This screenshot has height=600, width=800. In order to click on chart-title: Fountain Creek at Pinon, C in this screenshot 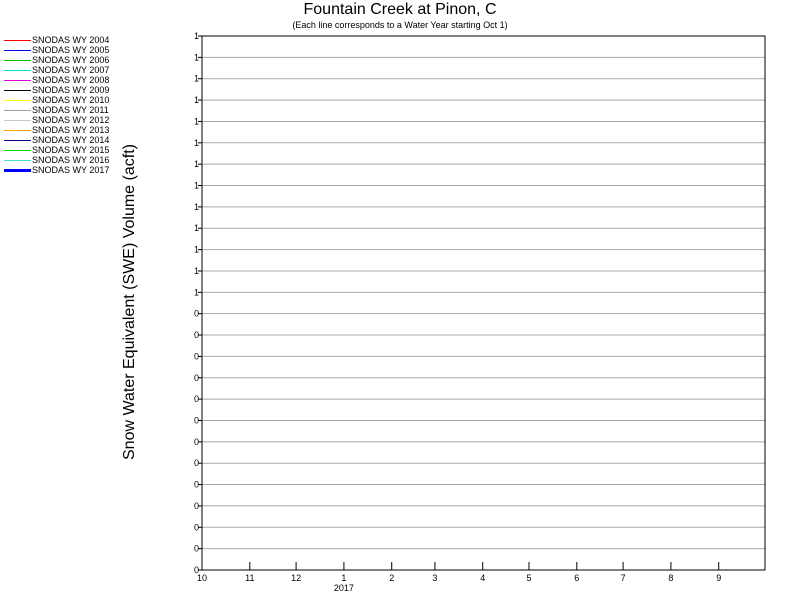, I will do `click(400, 9)`.